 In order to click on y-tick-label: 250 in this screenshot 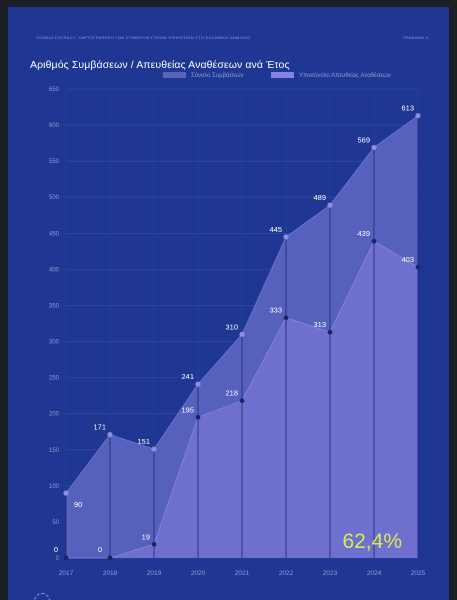, I will do `click(54, 379)`.